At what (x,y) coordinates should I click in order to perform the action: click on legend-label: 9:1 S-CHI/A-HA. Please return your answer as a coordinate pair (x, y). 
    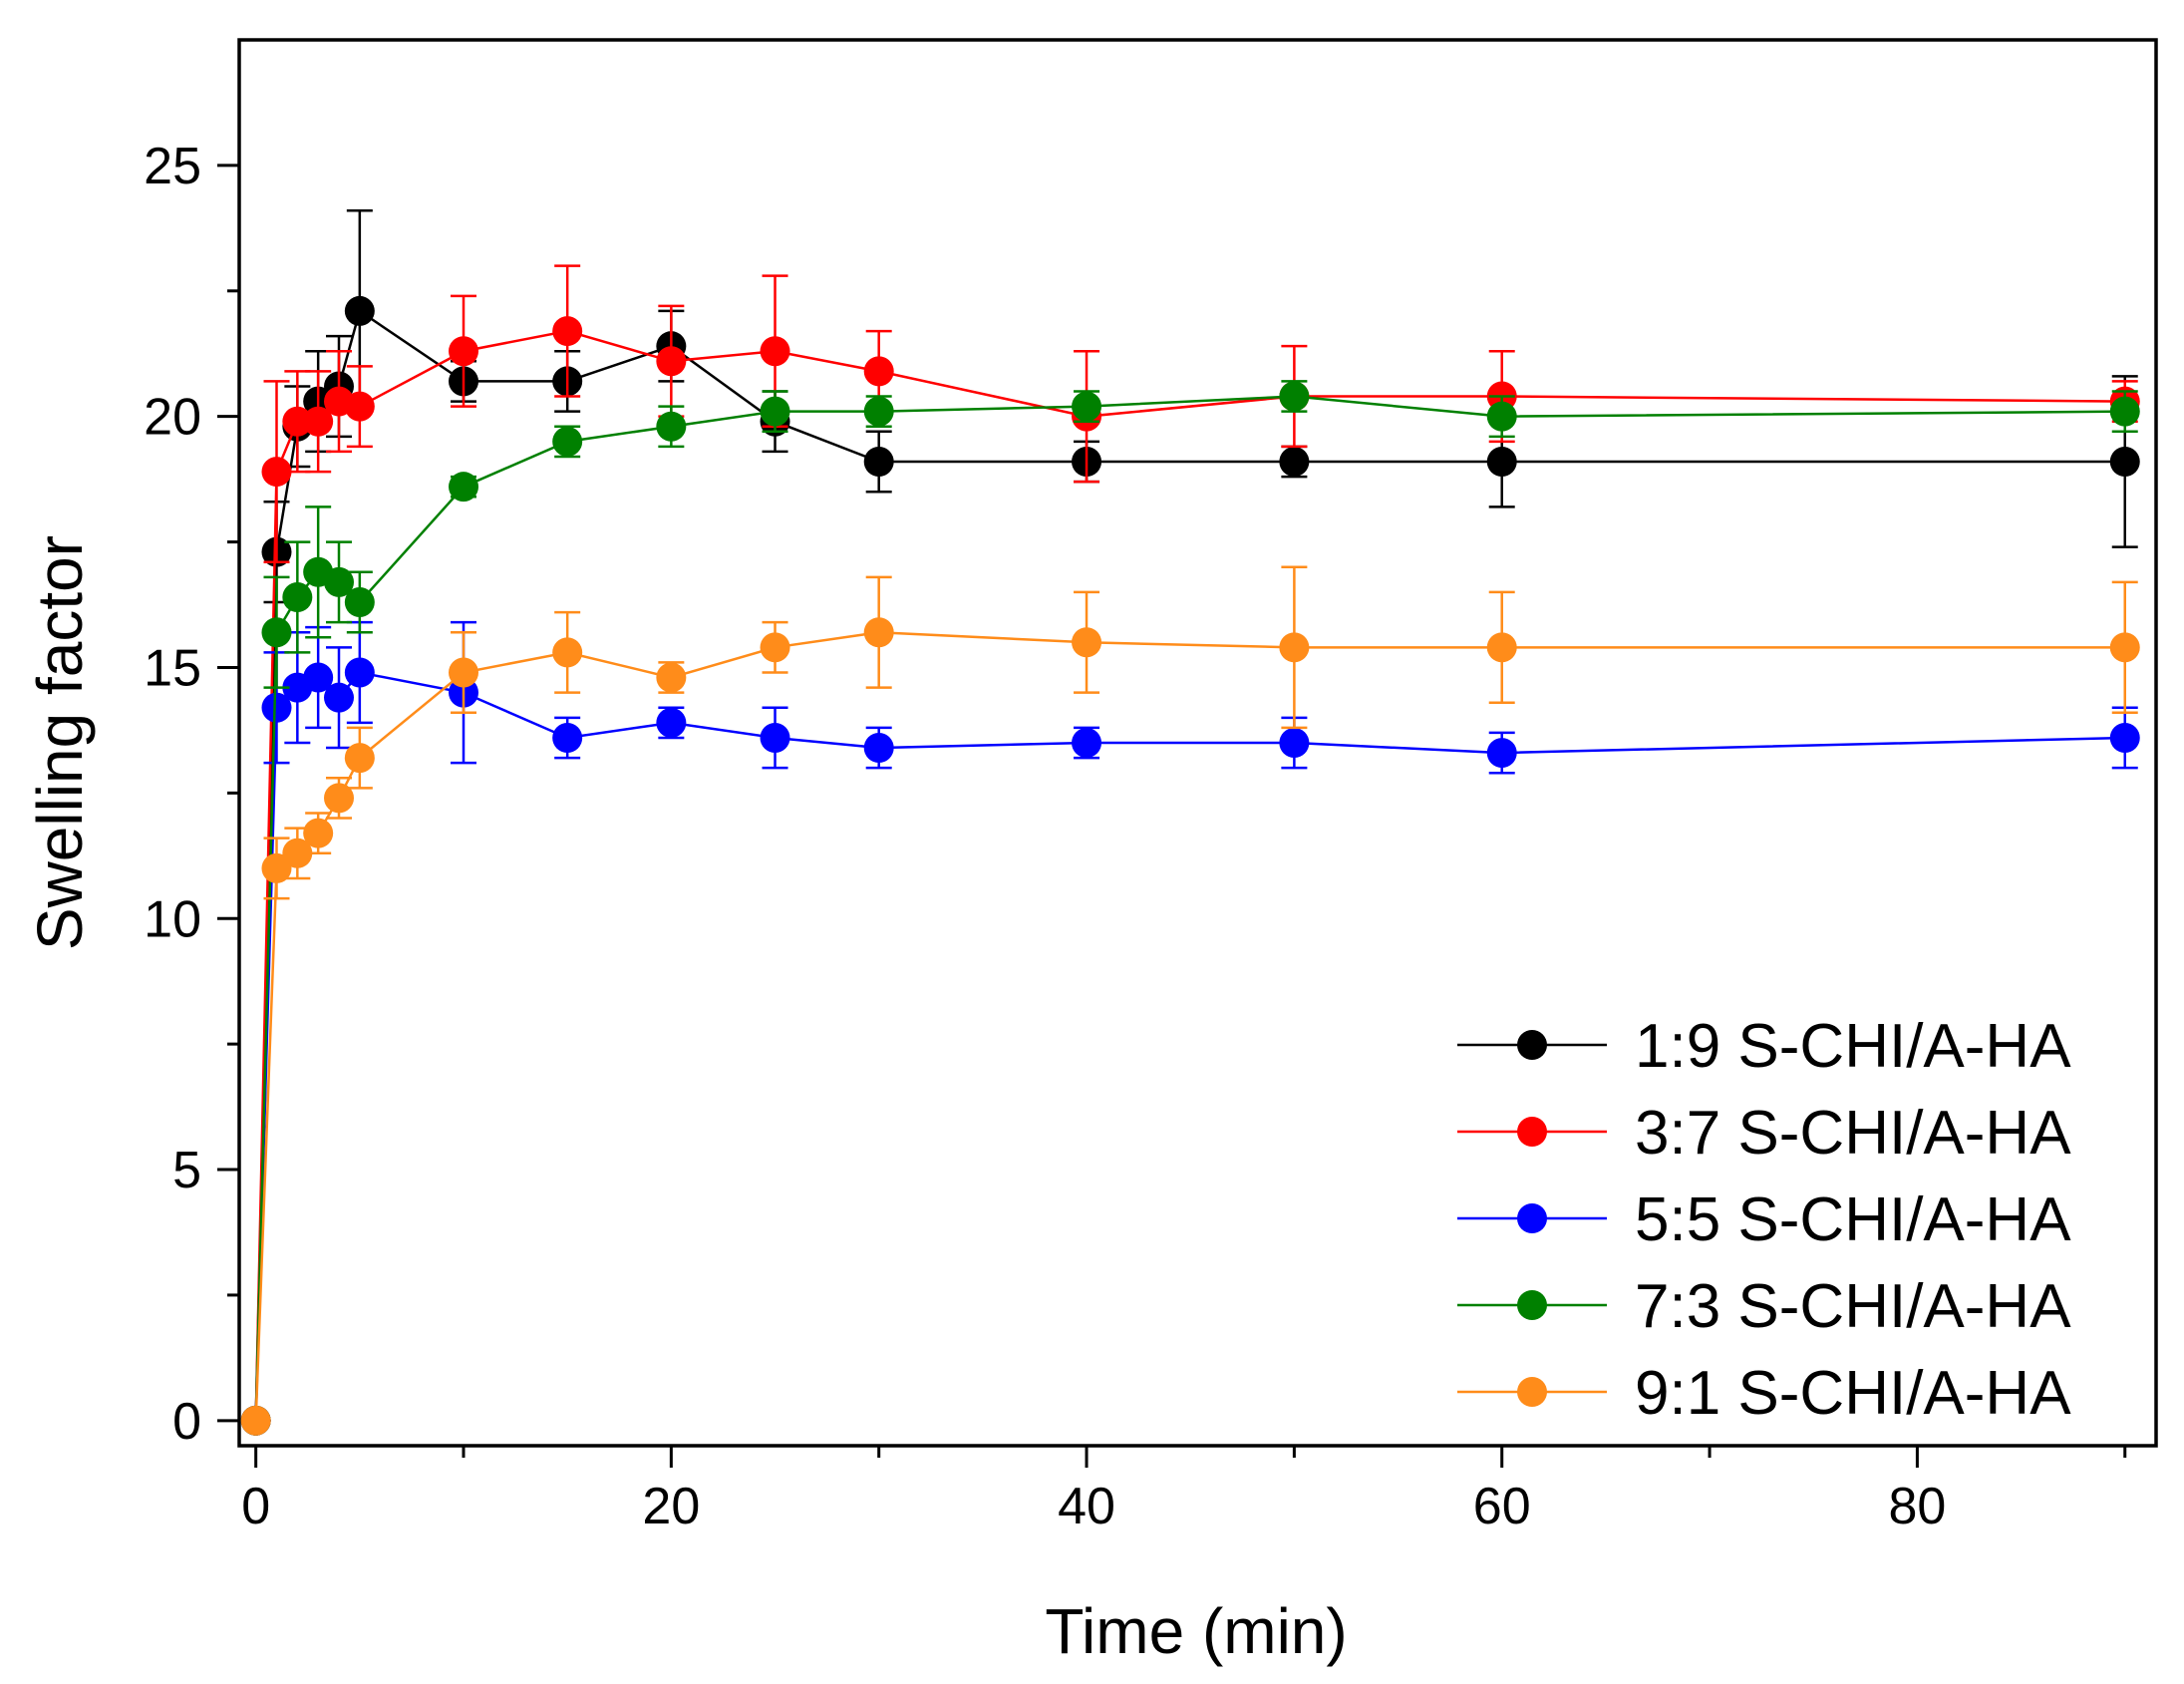
    Looking at the image, I should click on (1853, 1393).